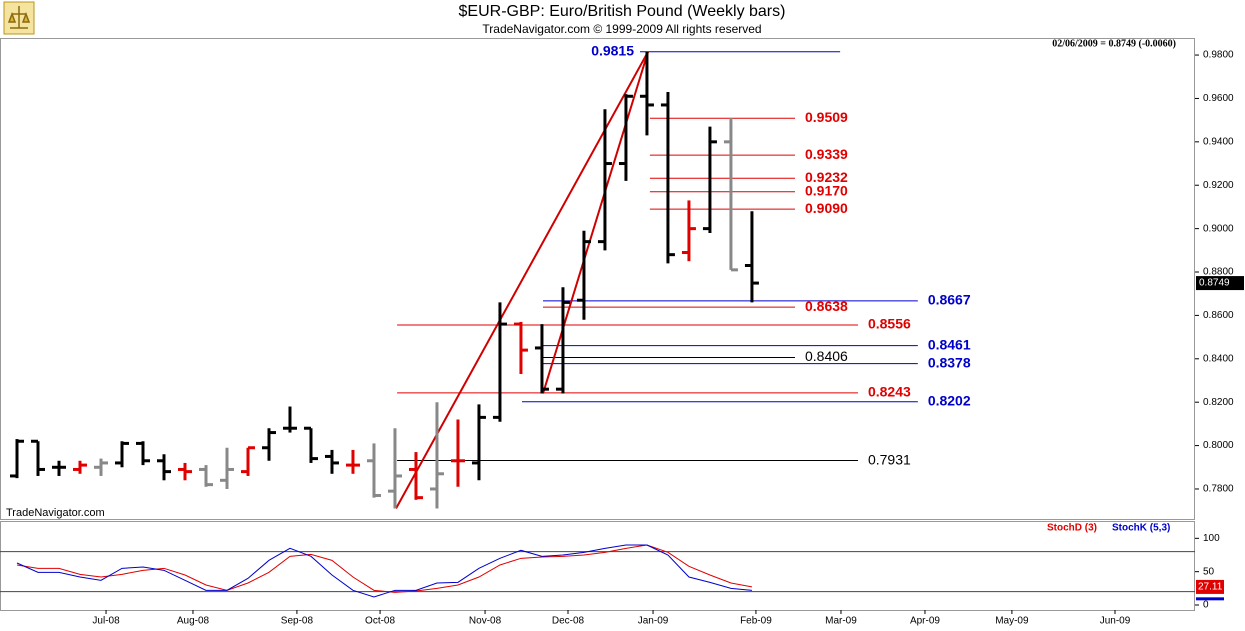  I want to click on x-tick-label: Aug-08, so click(193, 621).